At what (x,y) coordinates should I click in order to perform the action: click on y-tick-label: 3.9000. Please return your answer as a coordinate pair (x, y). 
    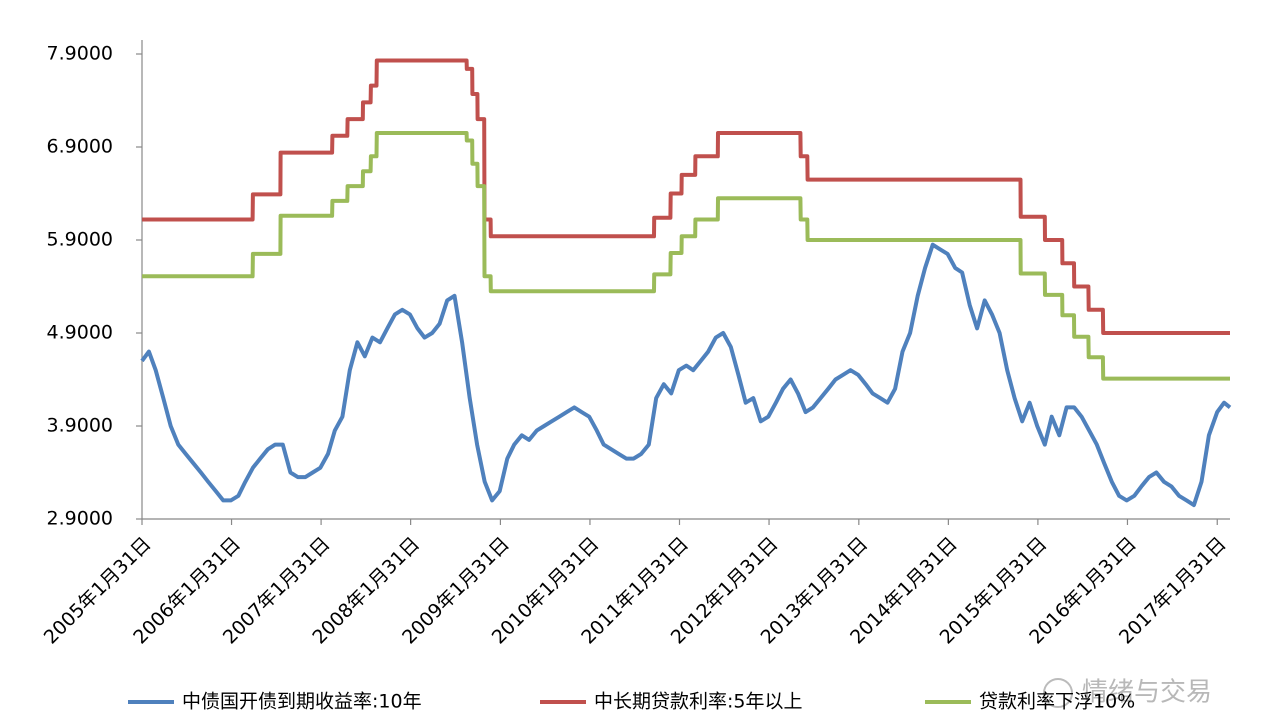
    Looking at the image, I should click on (80, 426).